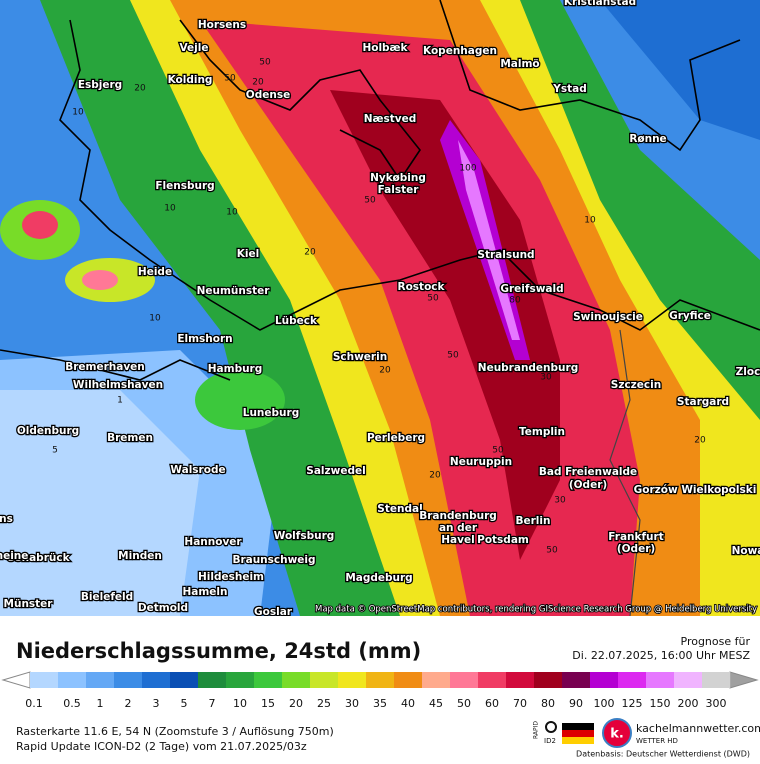  Describe the element at coordinates (248, 254) in the screenshot. I see `city-label: Kiel` at that location.